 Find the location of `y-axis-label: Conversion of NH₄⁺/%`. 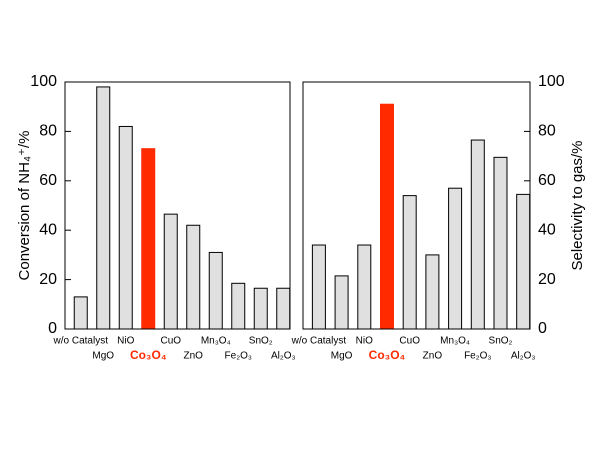

y-axis-label: Conversion of NH₄⁺/% is located at coordinates (24, 206).